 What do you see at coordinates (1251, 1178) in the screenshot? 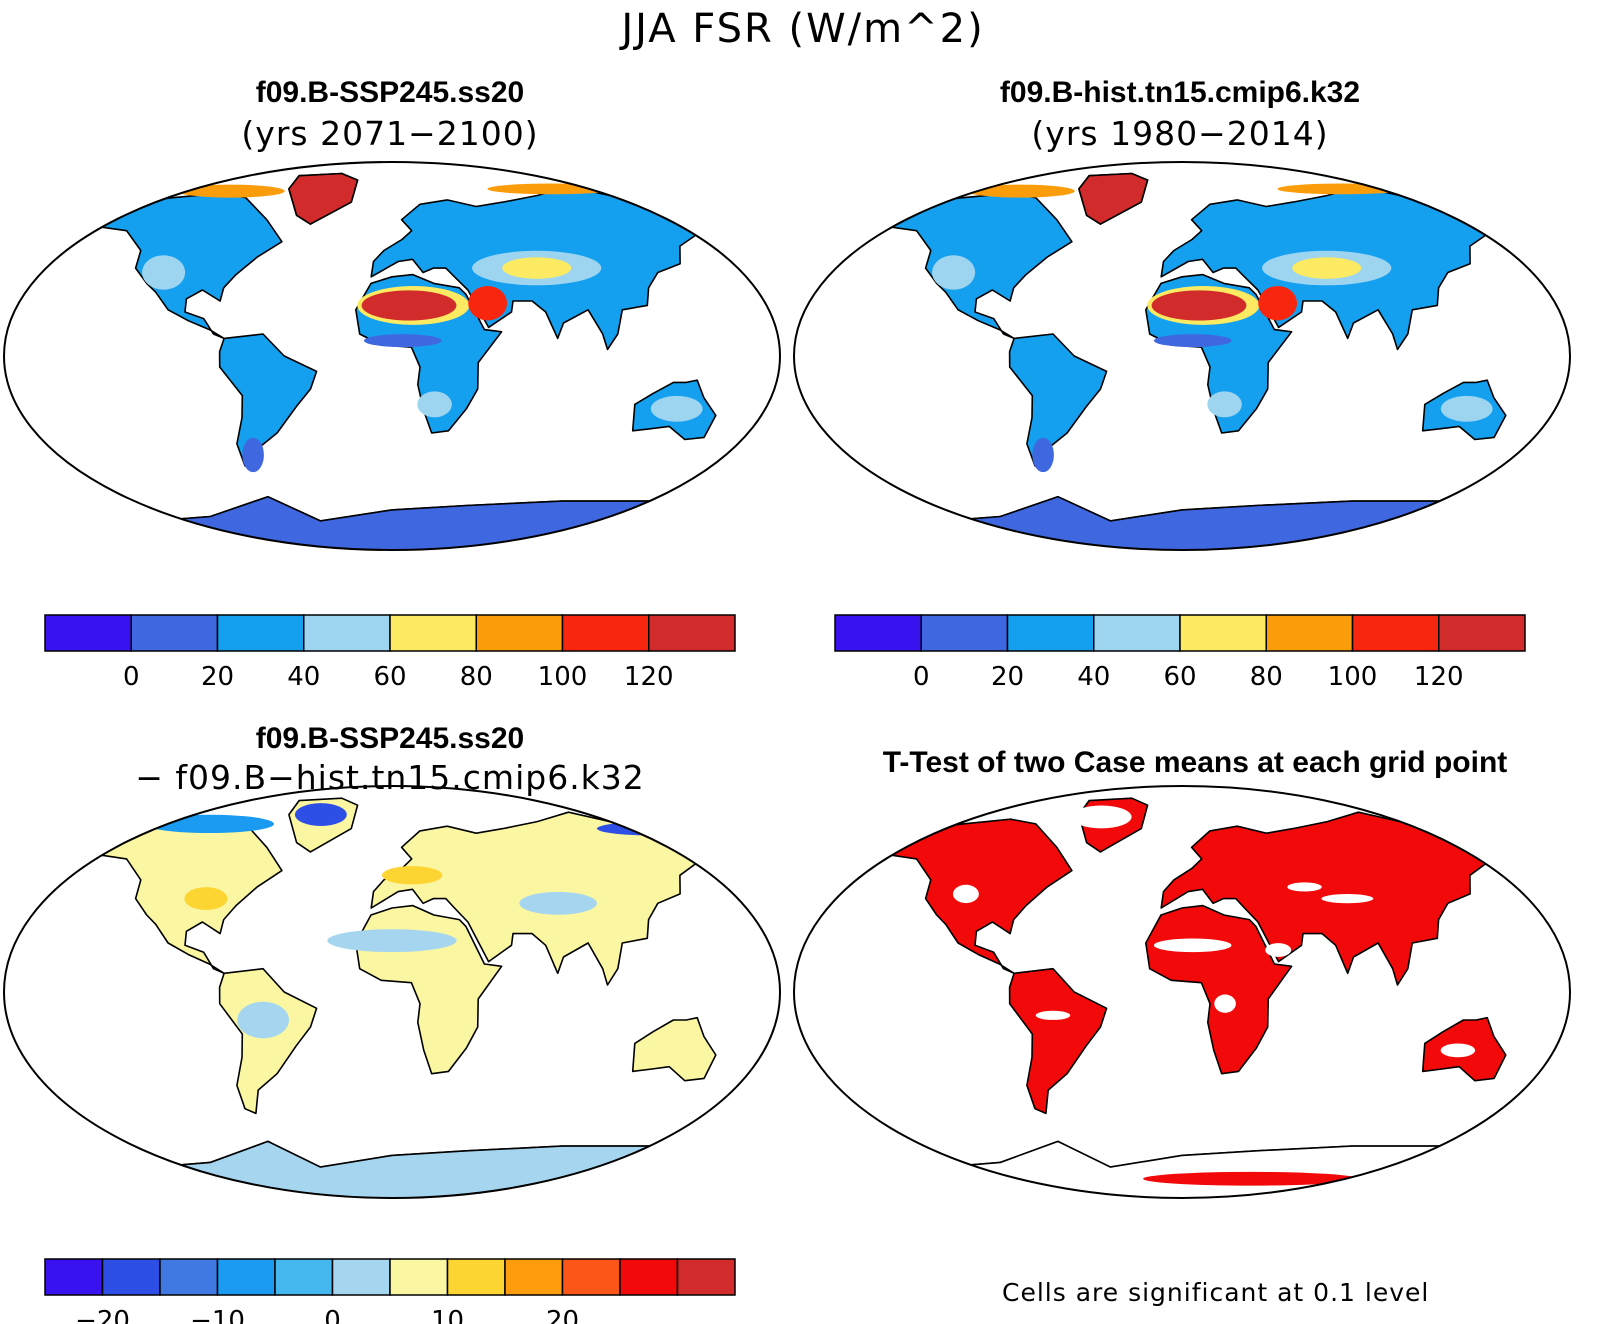
I see `antarctica-significant-east` at bounding box center [1251, 1178].